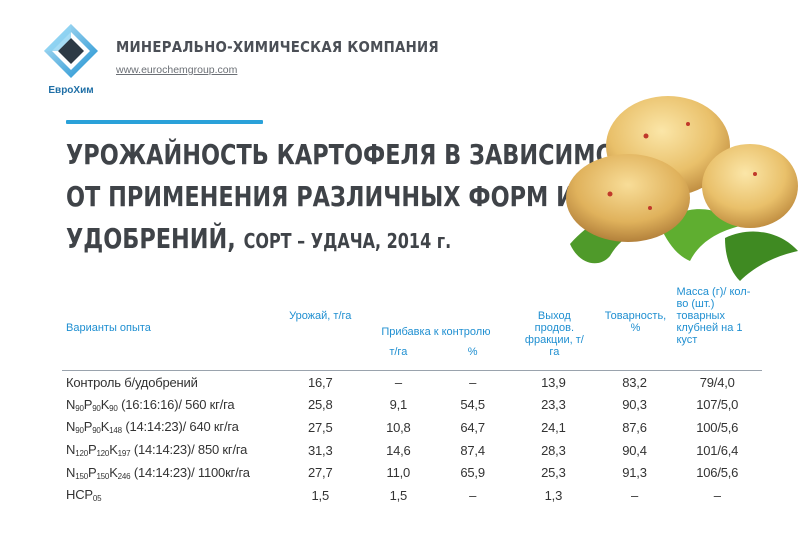 The image size is (800, 559). Describe the element at coordinates (634, 427) in the screenshot. I see `cell-marketability: 87,6` at that location.